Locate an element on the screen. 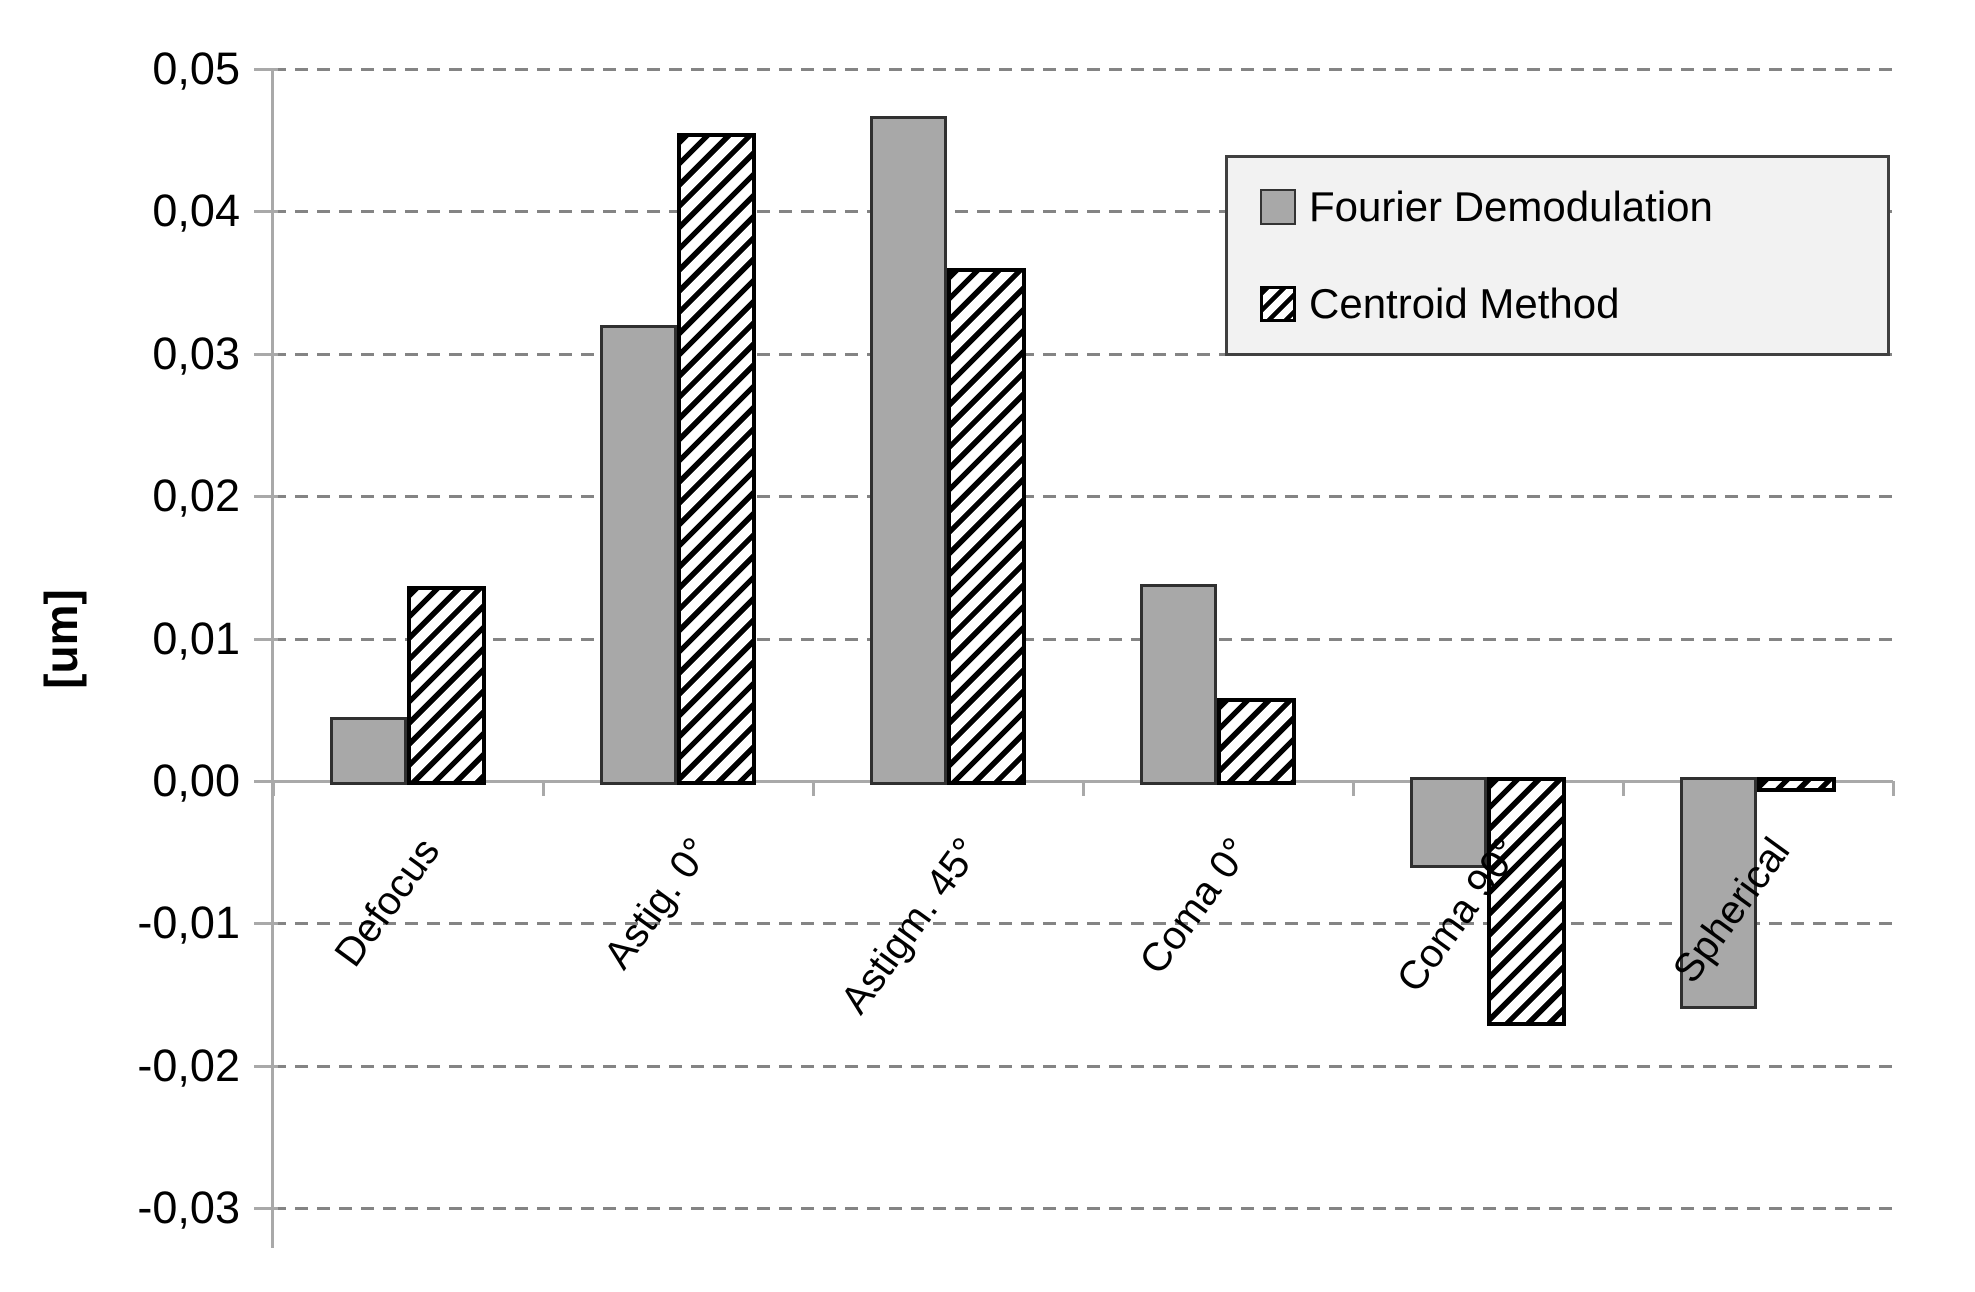  x-category-label: Astig. 0° is located at coordinates (657, 903).